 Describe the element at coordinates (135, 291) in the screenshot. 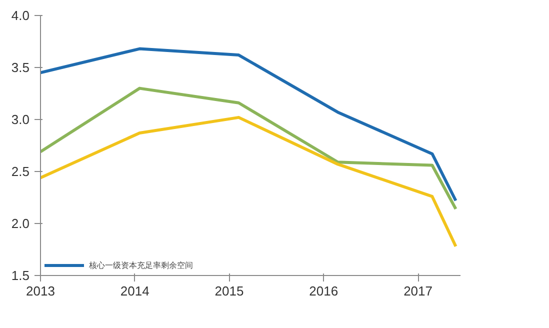

I see `x-tick-label: 2014` at that location.